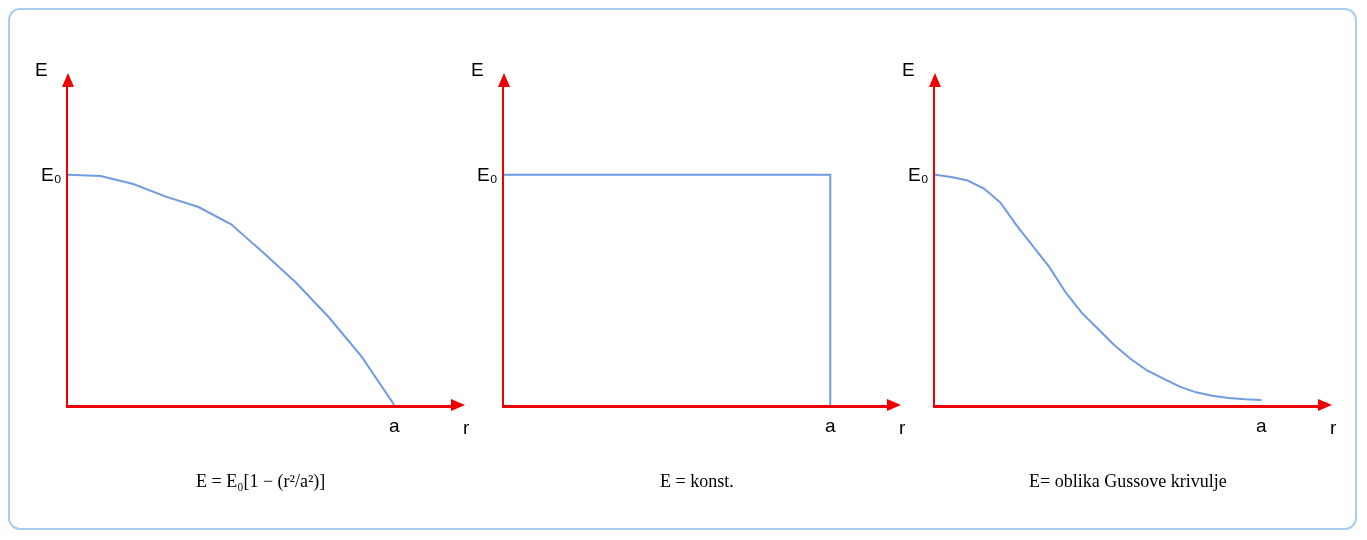 The image size is (1367, 540). What do you see at coordinates (261, 481) in the screenshot?
I see `text: E = E₀[1 − (r²/a²)]` at bounding box center [261, 481].